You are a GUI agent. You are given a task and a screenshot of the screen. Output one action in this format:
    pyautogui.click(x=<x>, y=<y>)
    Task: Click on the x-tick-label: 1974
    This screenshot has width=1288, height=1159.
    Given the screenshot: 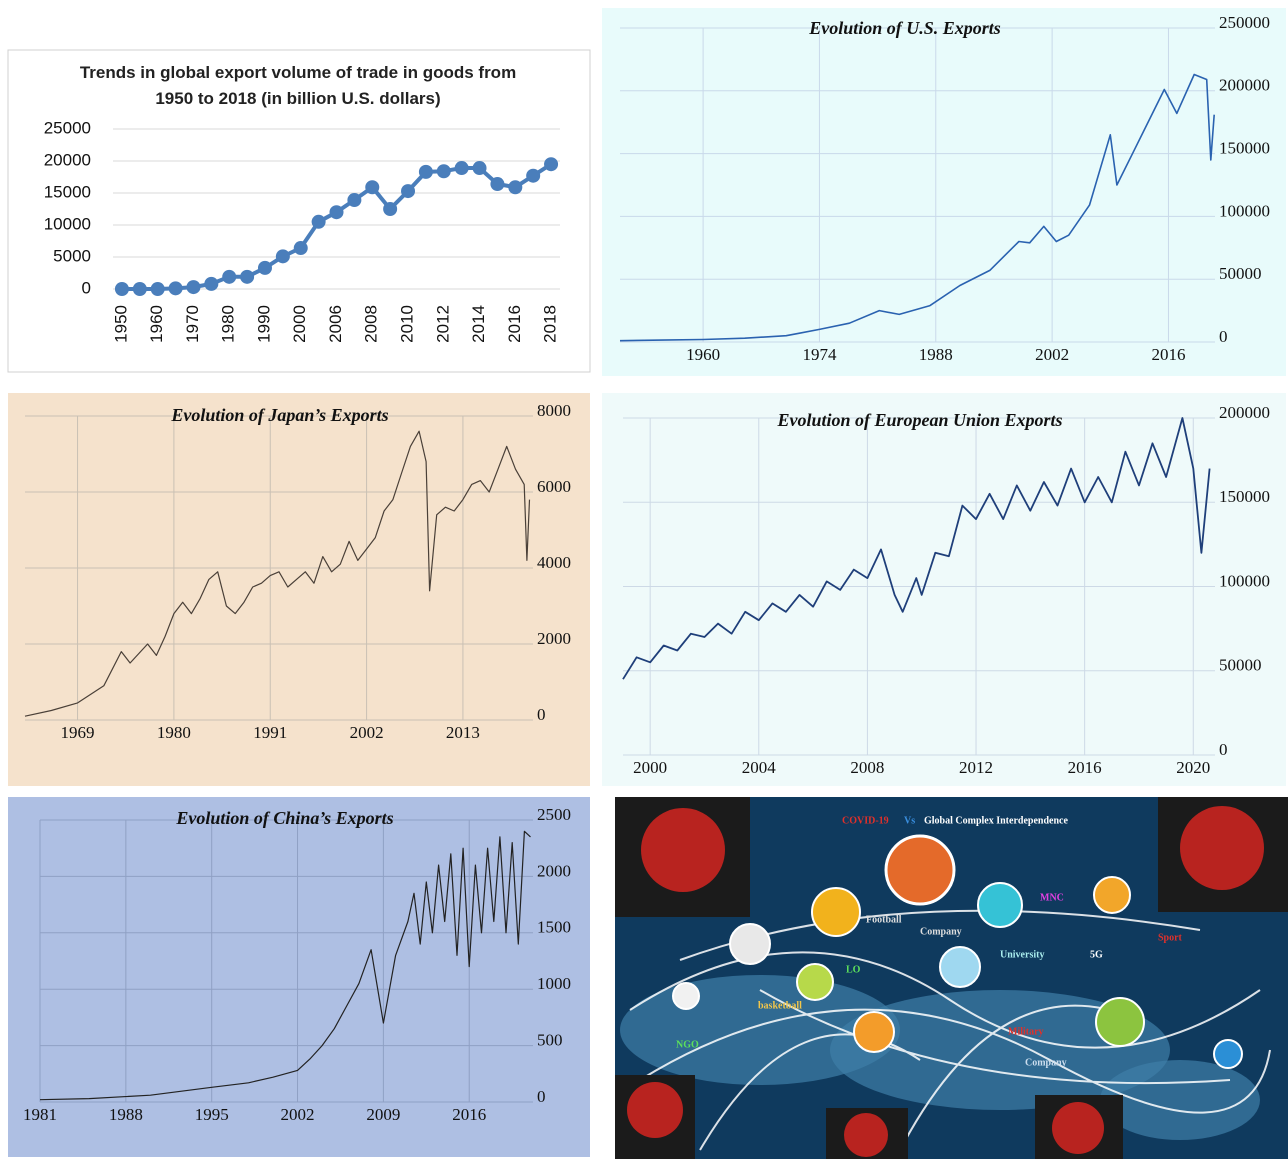 What is the action you would take?
    pyautogui.click(x=819, y=354)
    